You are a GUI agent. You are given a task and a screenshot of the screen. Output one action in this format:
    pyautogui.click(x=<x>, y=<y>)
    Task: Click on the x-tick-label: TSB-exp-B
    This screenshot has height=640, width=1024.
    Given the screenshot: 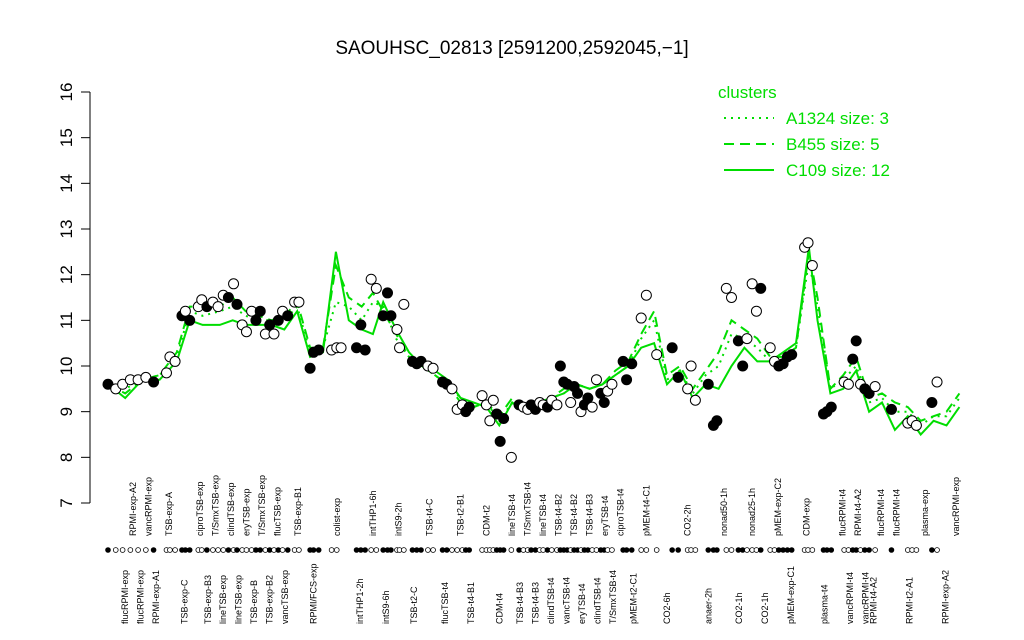 What is the action you would take?
    pyautogui.click(x=254, y=602)
    